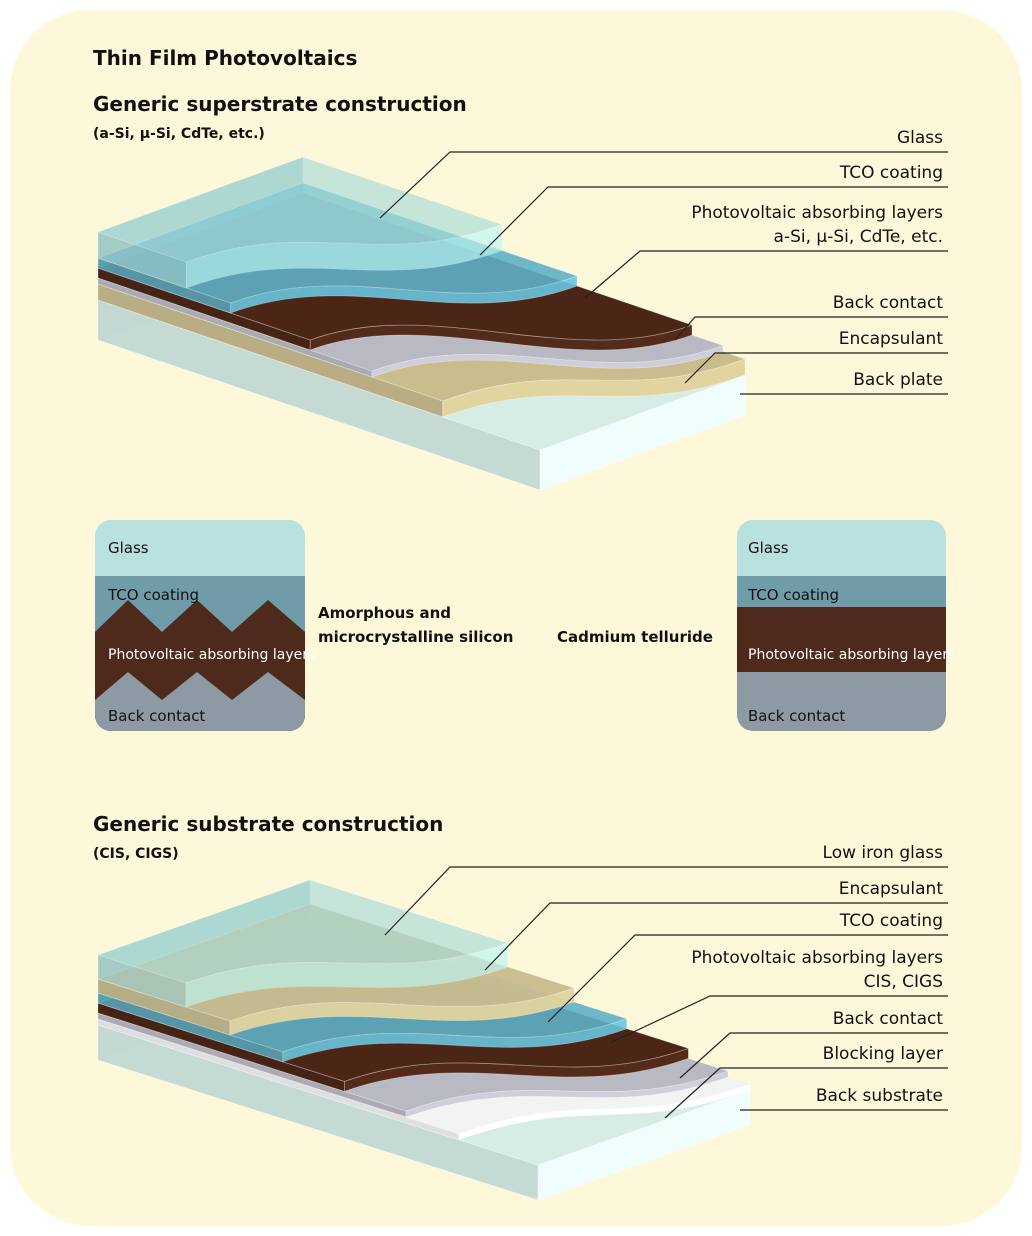 The width and height of the screenshot is (1032, 1236). What do you see at coordinates (879, 1096) in the screenshot?
I see `label: Back substrate` at bounding box center [879, 1096].